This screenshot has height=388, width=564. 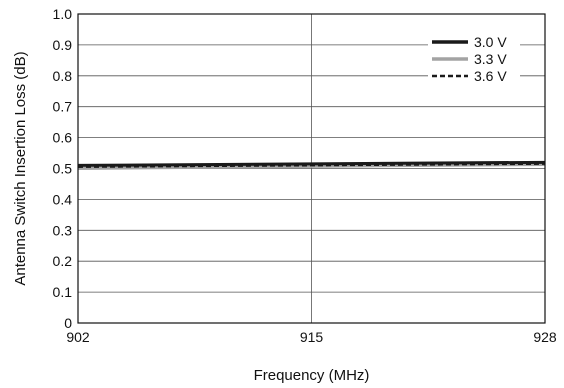 What do you see at coordinates (63, 14) in the screenshot?
I see `y-tick-label: 1.0` at bounding box center [63, 14].